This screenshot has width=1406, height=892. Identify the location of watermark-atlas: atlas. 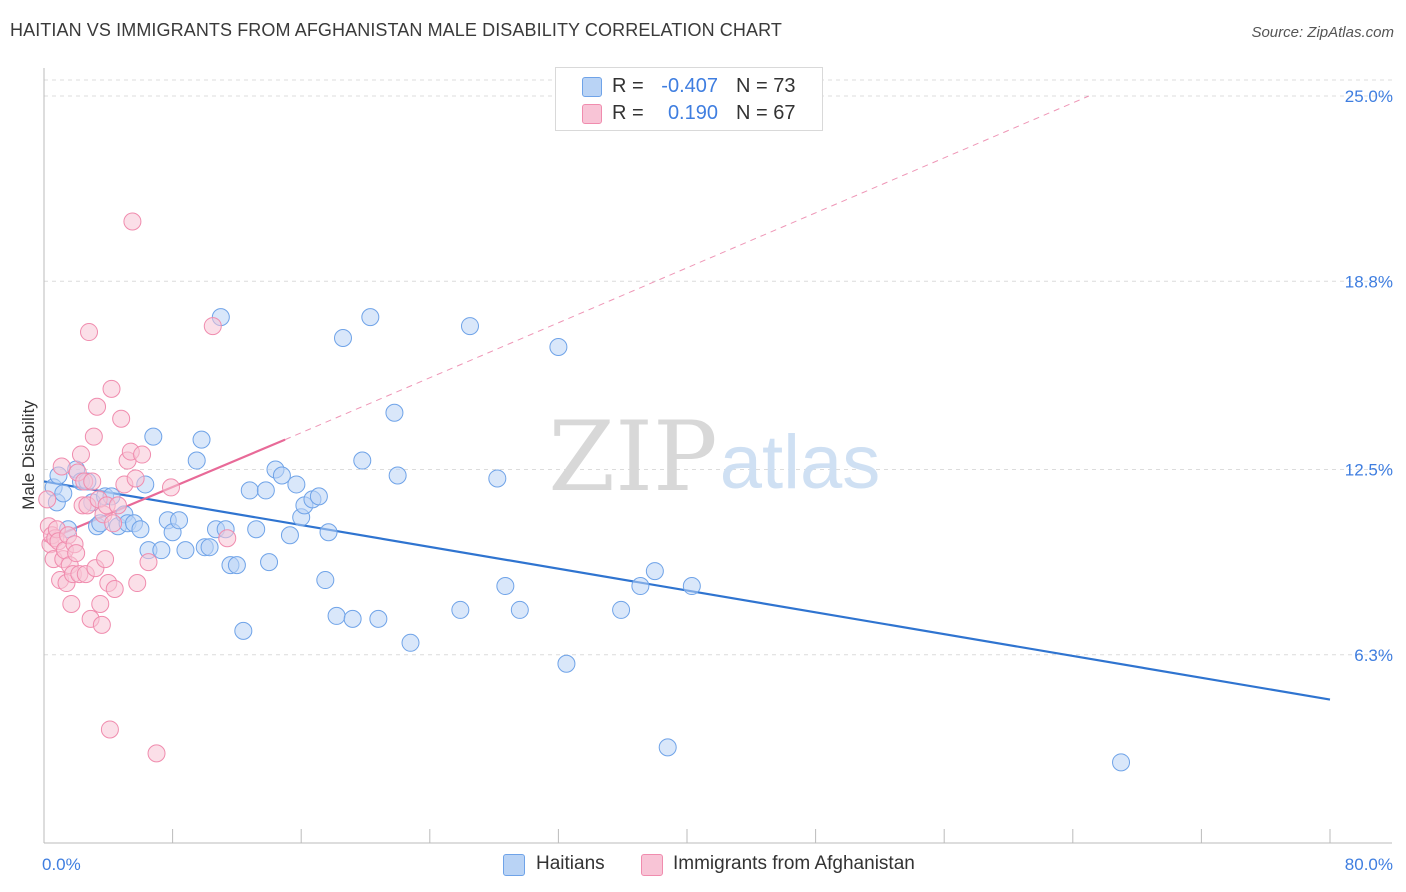
(800, 462).